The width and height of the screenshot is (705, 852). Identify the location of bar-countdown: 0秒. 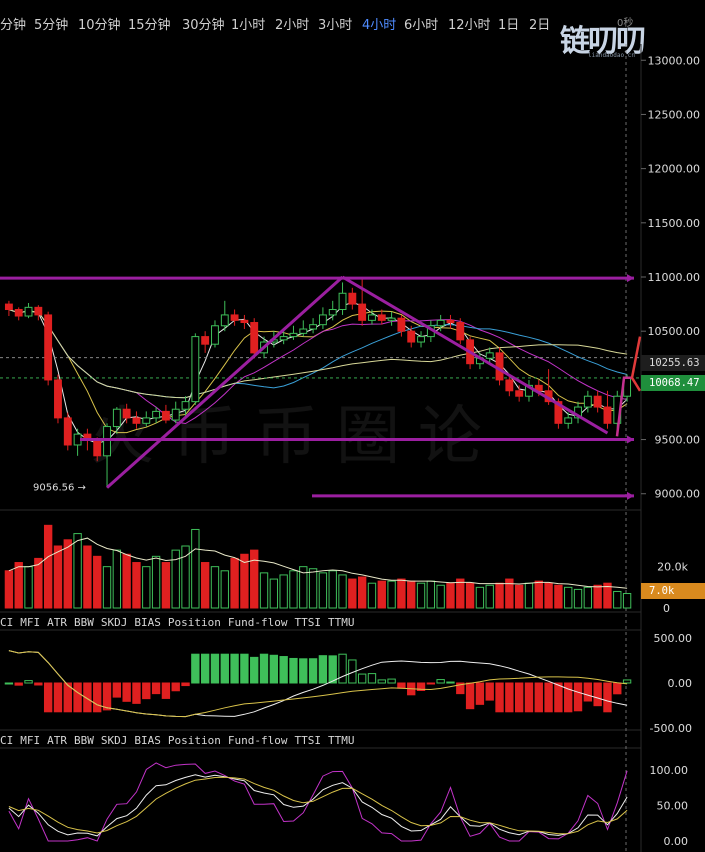
(625, 23).